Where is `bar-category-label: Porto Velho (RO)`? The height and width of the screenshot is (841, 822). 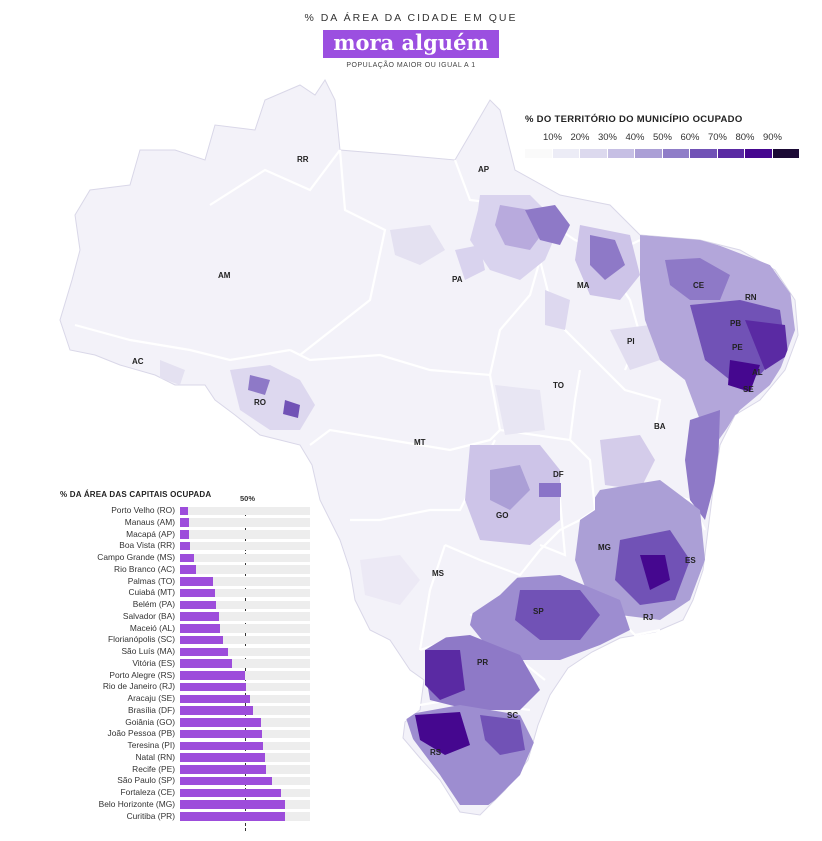 bar-category-label: Porto Velho (RO) is located at coordinates (143, 510).